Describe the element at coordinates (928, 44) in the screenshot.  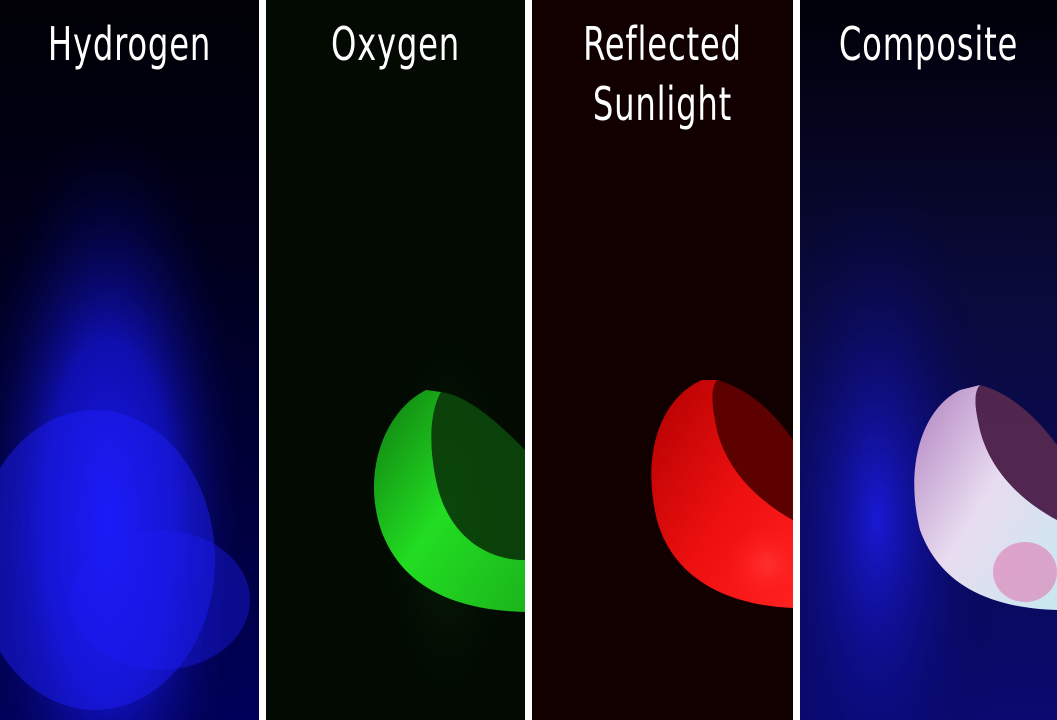
I see `panel-label-composite: Composite` at that location.